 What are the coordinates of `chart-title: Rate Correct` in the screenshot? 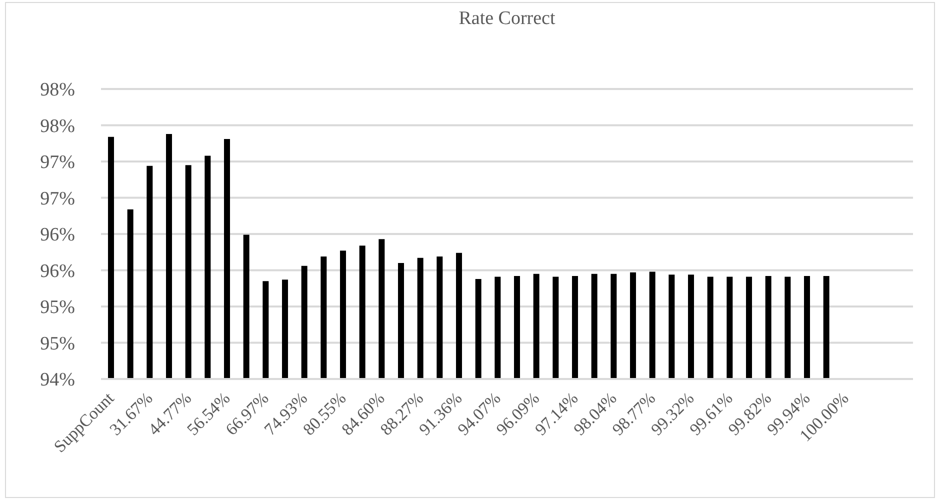 It's located at (507, 19).